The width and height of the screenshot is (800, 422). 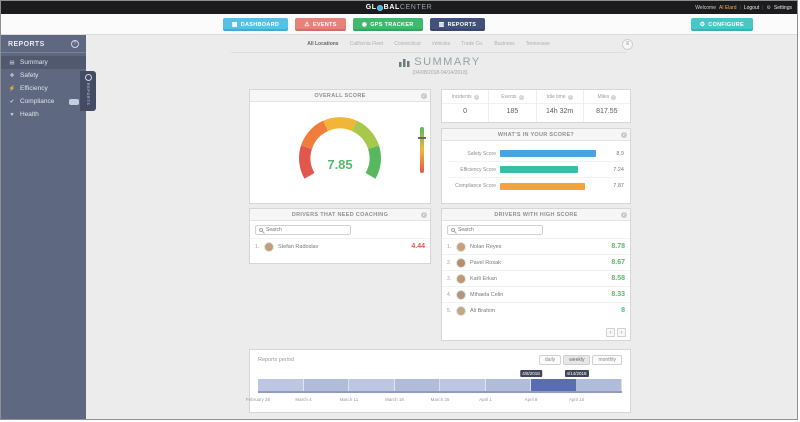 I want to click on logo-text-right: CENTER, so click(x=416, y=7).